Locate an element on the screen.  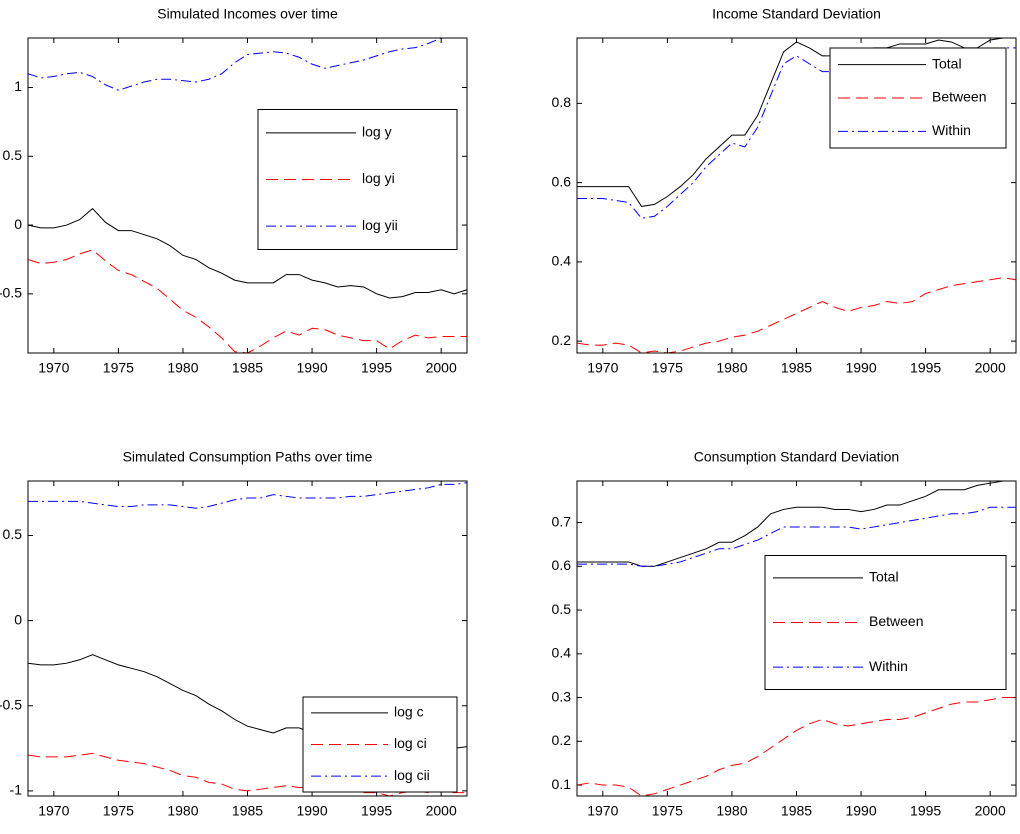
legend is located at coordinates (380, 744).